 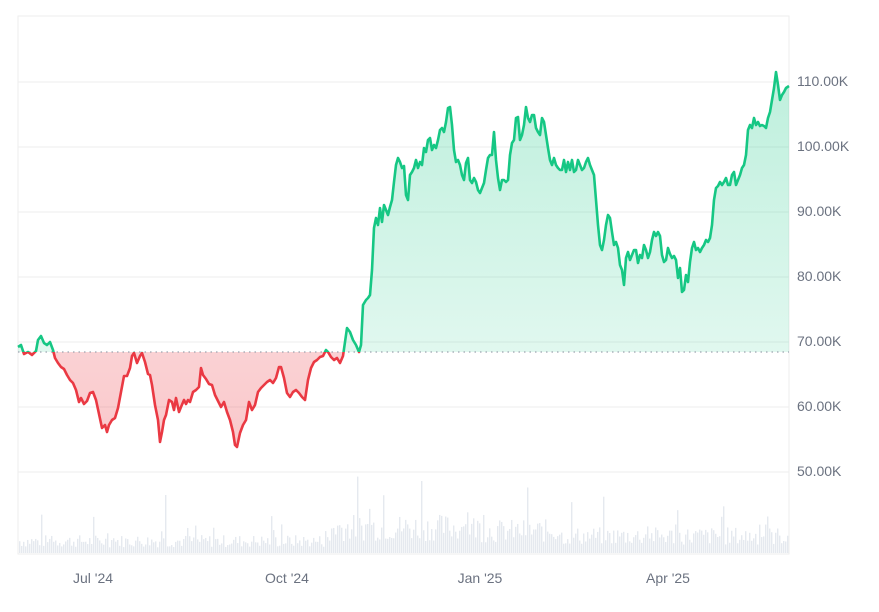 What do you see at coordinates (819, 211) in the screenshot?
I see `y-tick-label: 90.00K` at bounding box center [819, 211].